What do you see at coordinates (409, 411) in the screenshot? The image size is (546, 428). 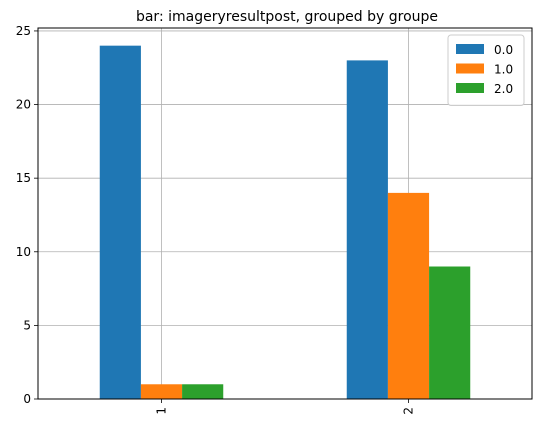 I see `x-tick-label: 2` at bounding box center [409, 411].